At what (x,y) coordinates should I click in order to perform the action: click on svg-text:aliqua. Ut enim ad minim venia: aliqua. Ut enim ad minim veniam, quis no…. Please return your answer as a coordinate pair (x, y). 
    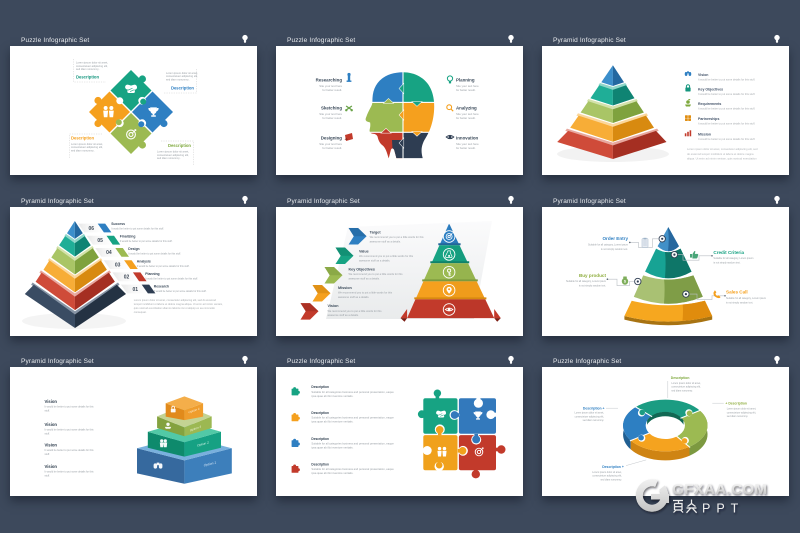
    Looking at the image, I should click on (722, 159).